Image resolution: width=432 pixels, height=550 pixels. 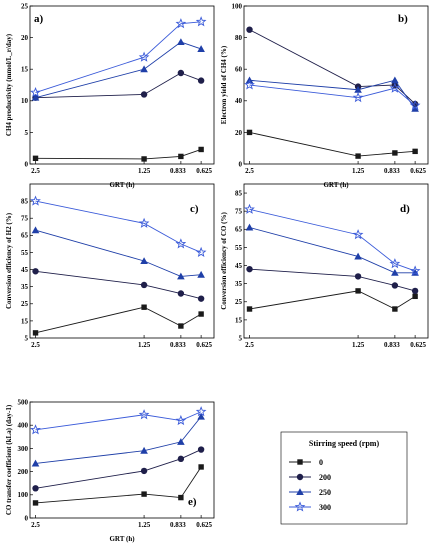 I want to click on y-tick-label: 500, so click(x=23, y=402).